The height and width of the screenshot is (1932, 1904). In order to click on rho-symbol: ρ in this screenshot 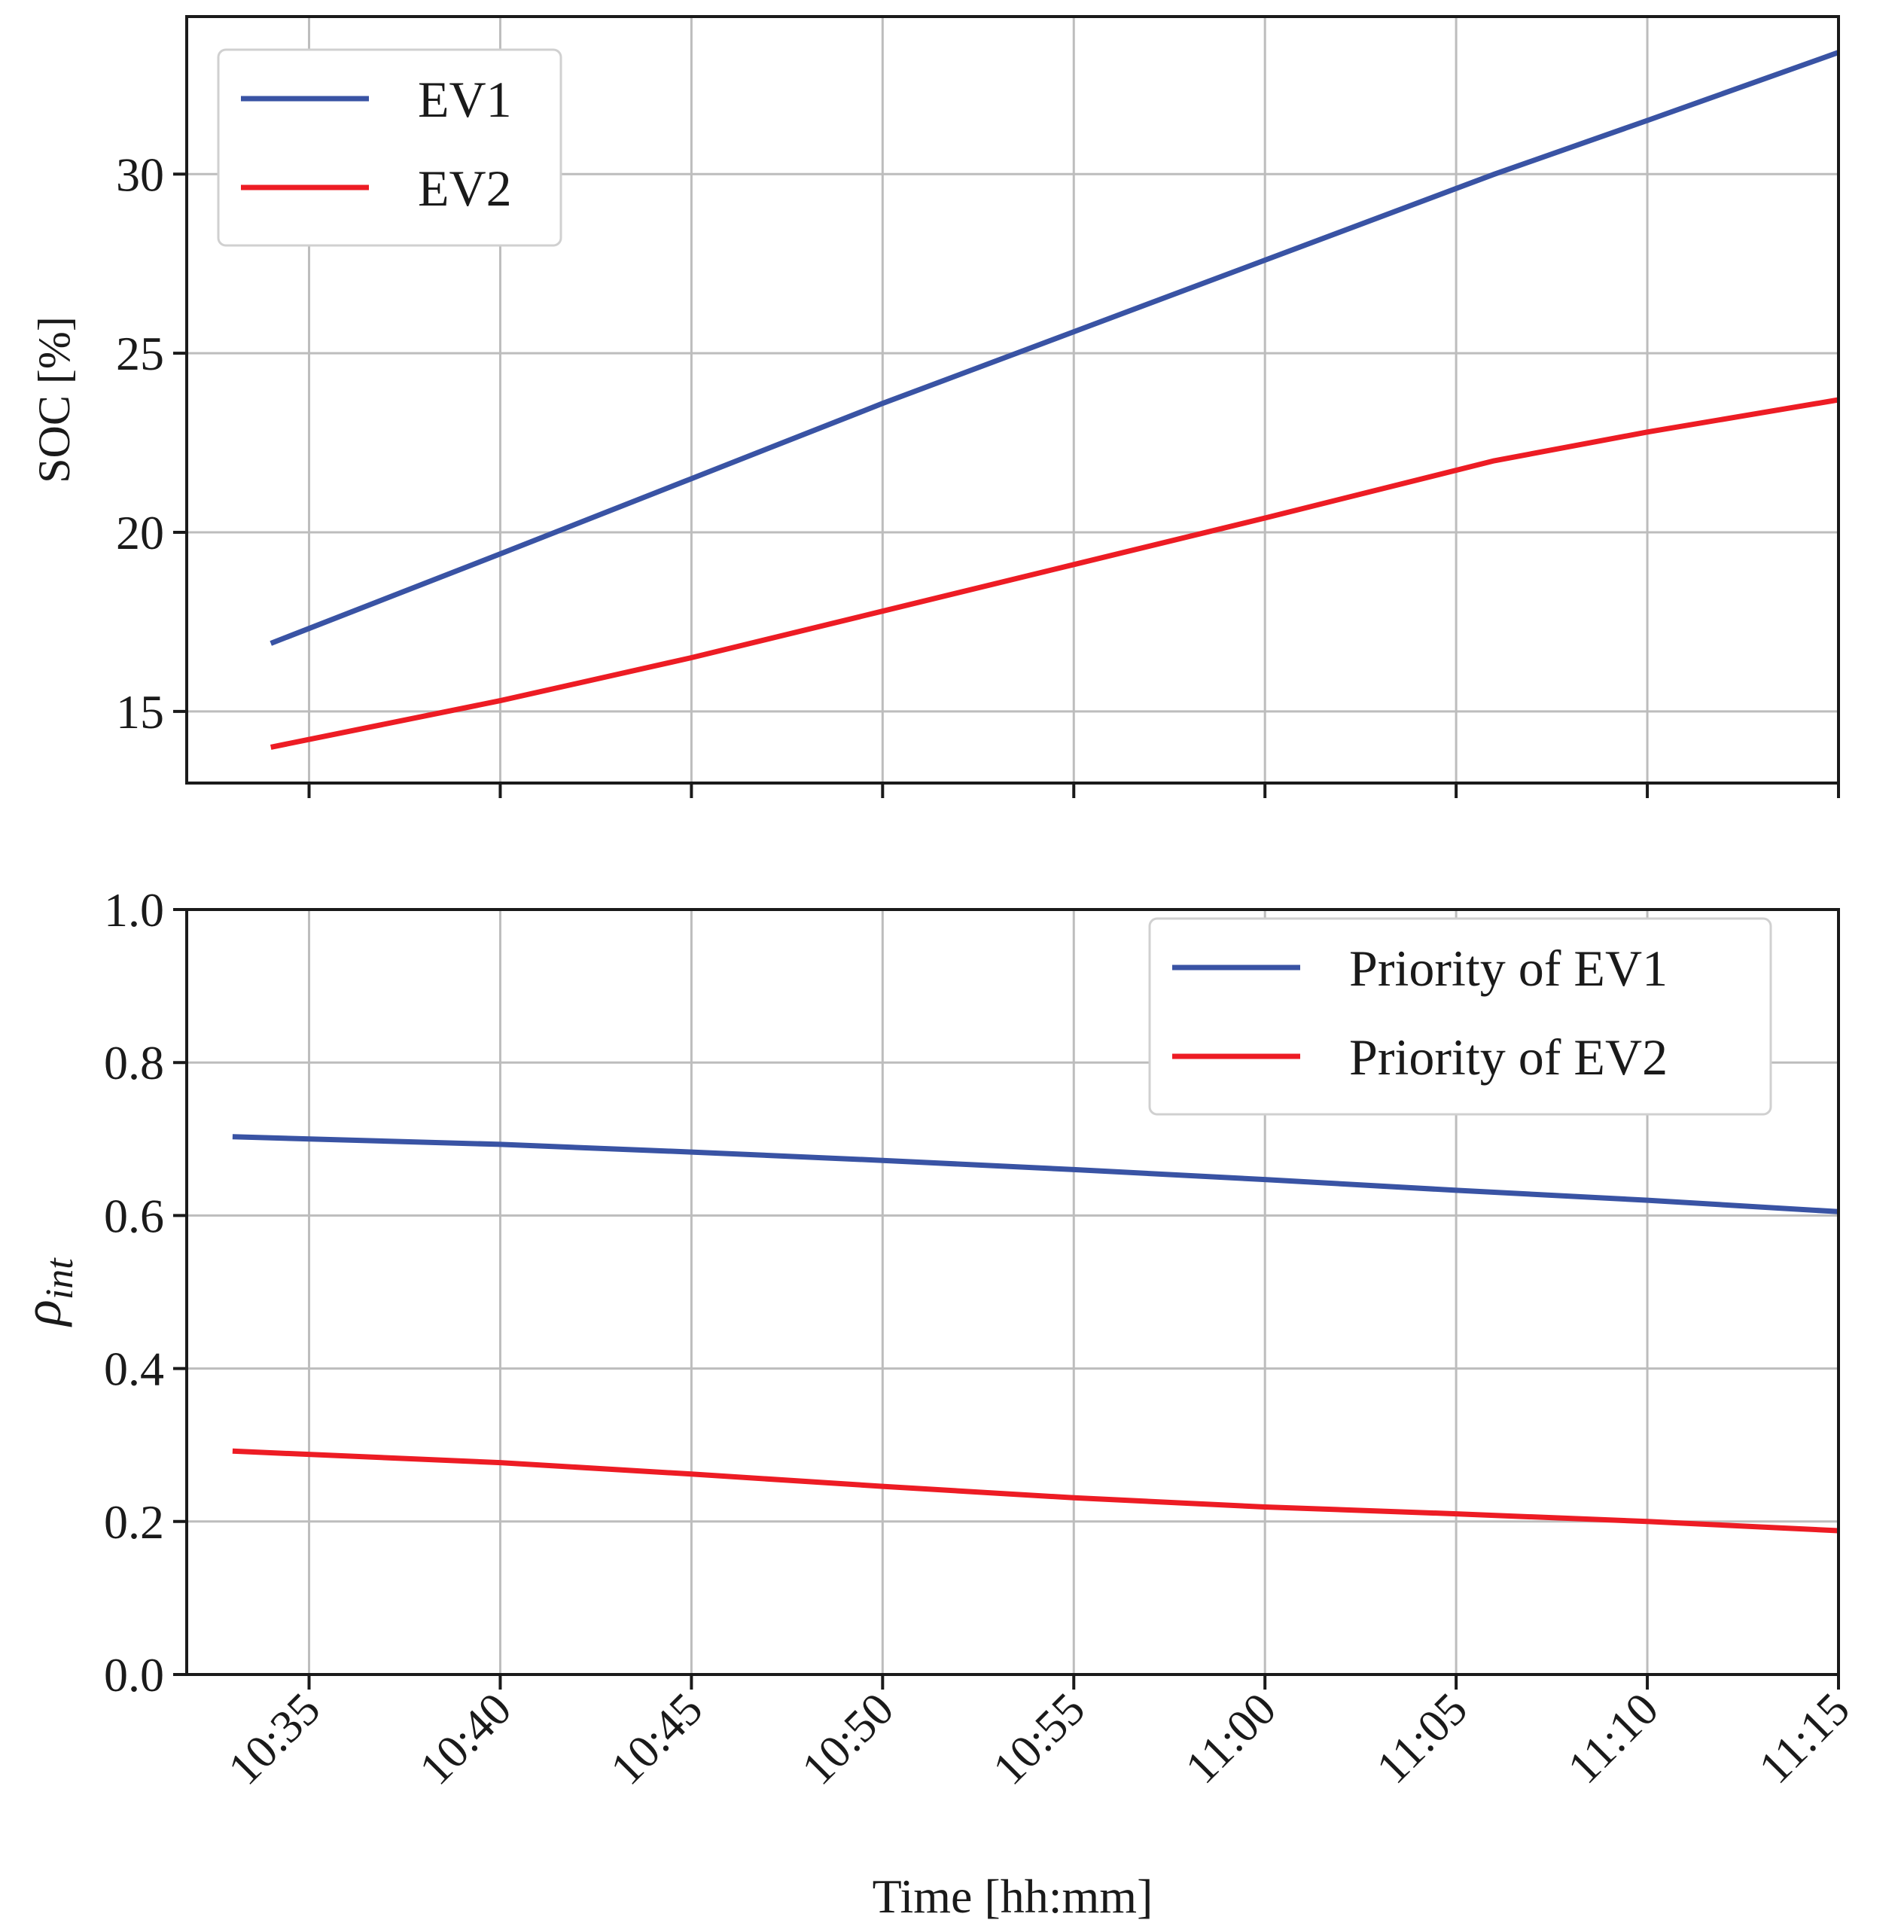, I will do `click(42, 1313)`.